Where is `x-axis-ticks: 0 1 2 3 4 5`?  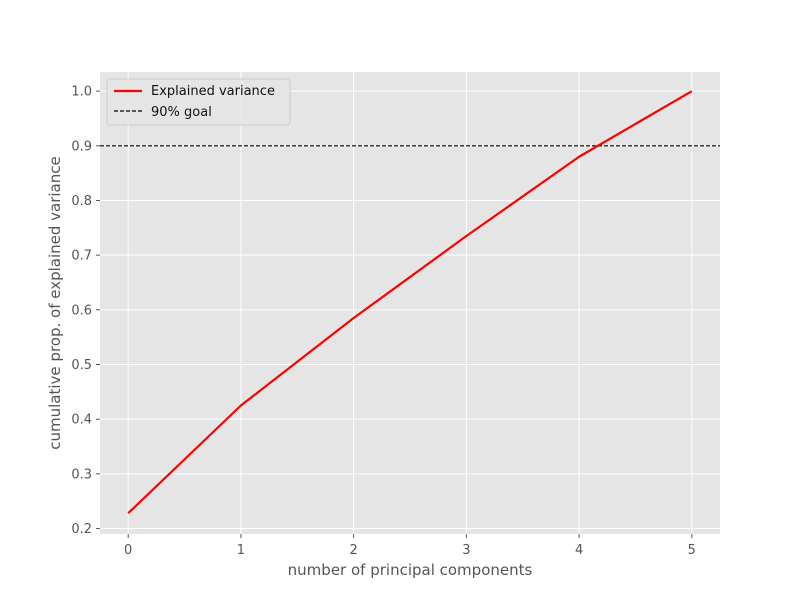
x-axis-ticks: 0 1 2 3 4 5 is located at coordinates (410, 546).